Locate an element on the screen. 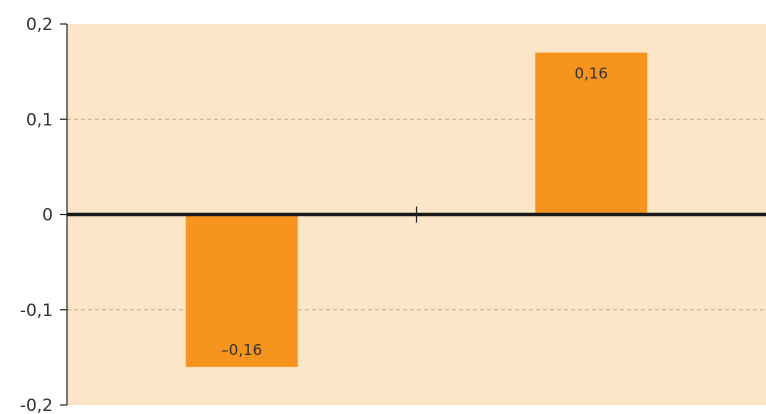 This screenshot has height=414, width=766. bar-data-label: 0,16 is located at coordinates (591, 74).